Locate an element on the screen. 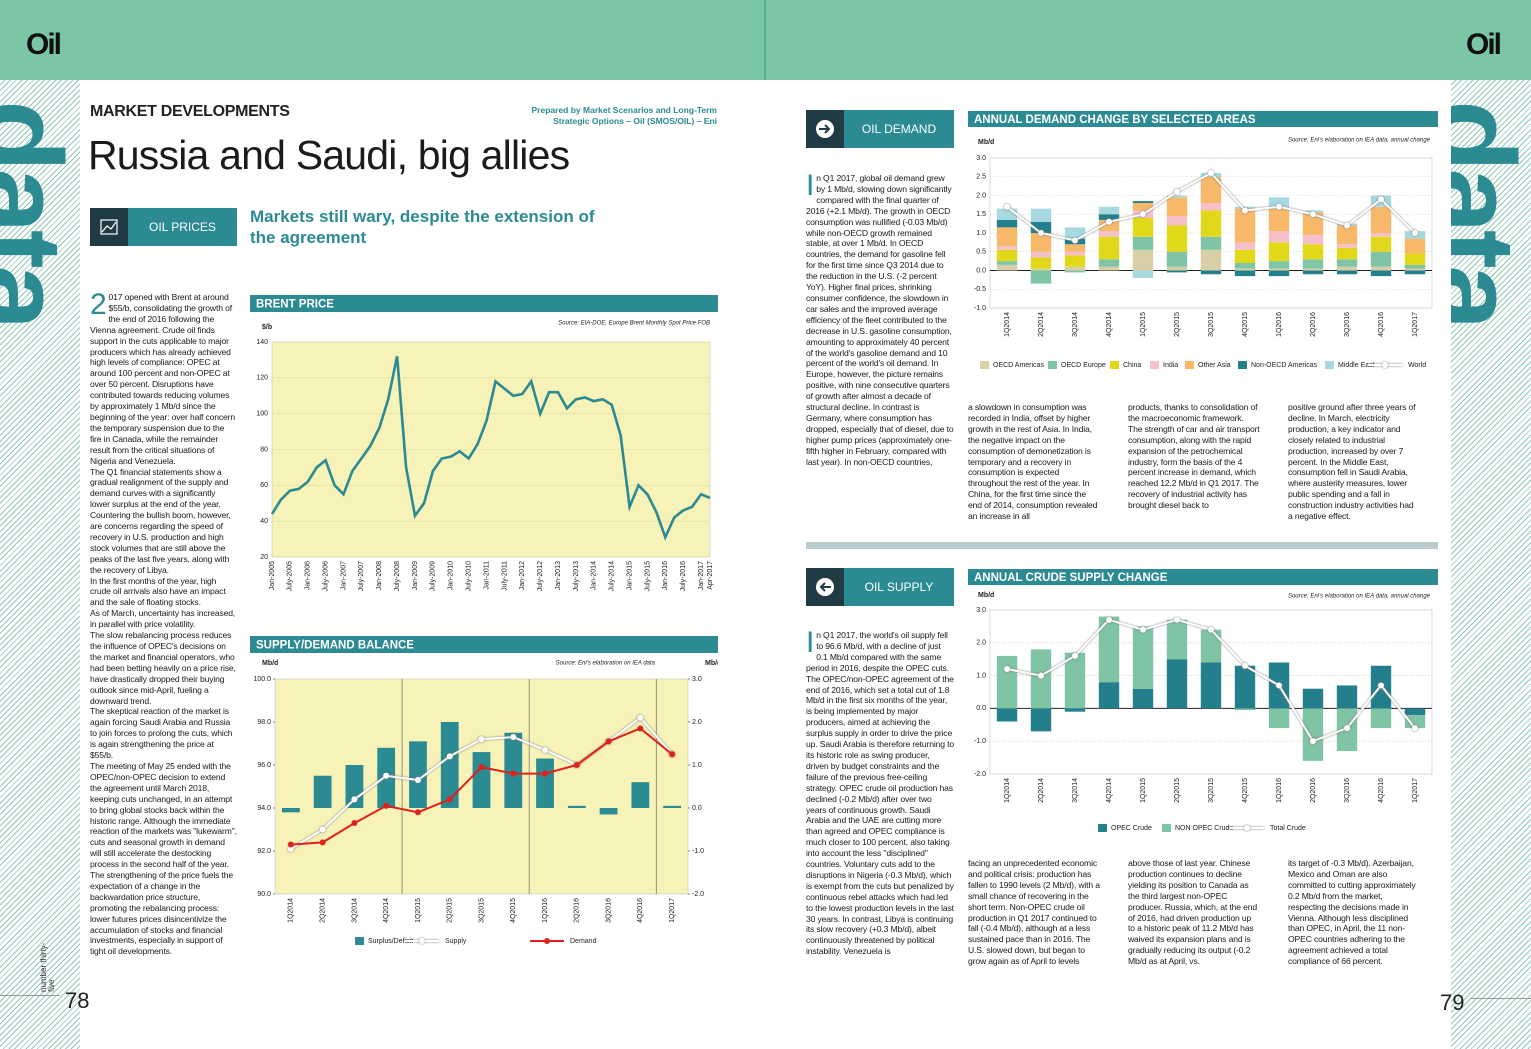 Image resolution: width=1531 pixels, height=1049 pixels. legend-label: OECD Europe is located at coordinates (1083, 365).